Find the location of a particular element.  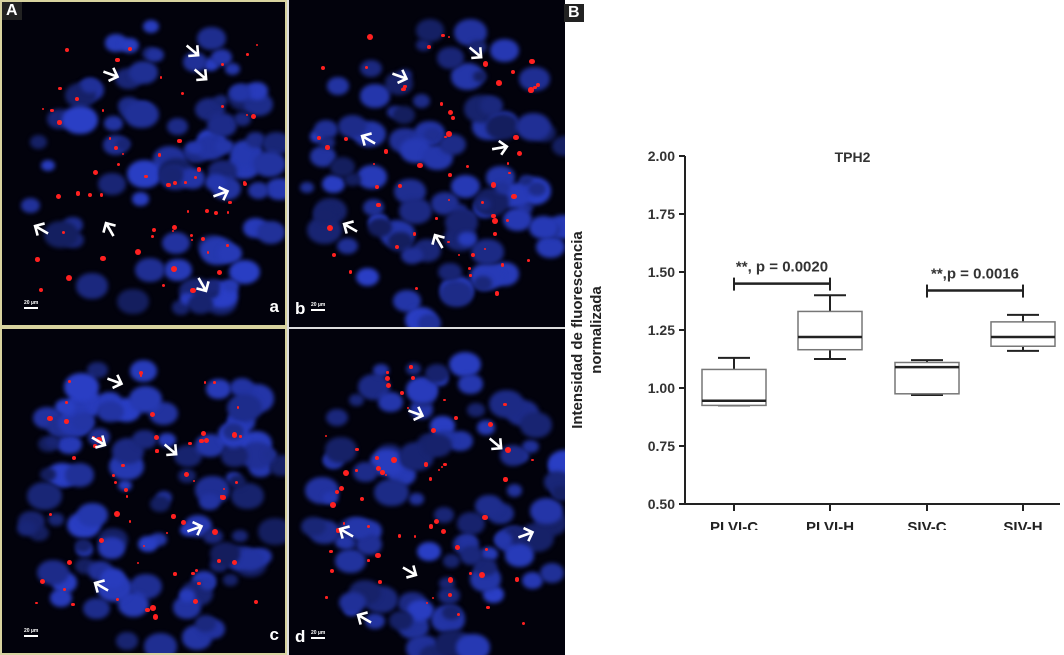

y-tick-label: 1.50 is located at coordinates (661, 272).